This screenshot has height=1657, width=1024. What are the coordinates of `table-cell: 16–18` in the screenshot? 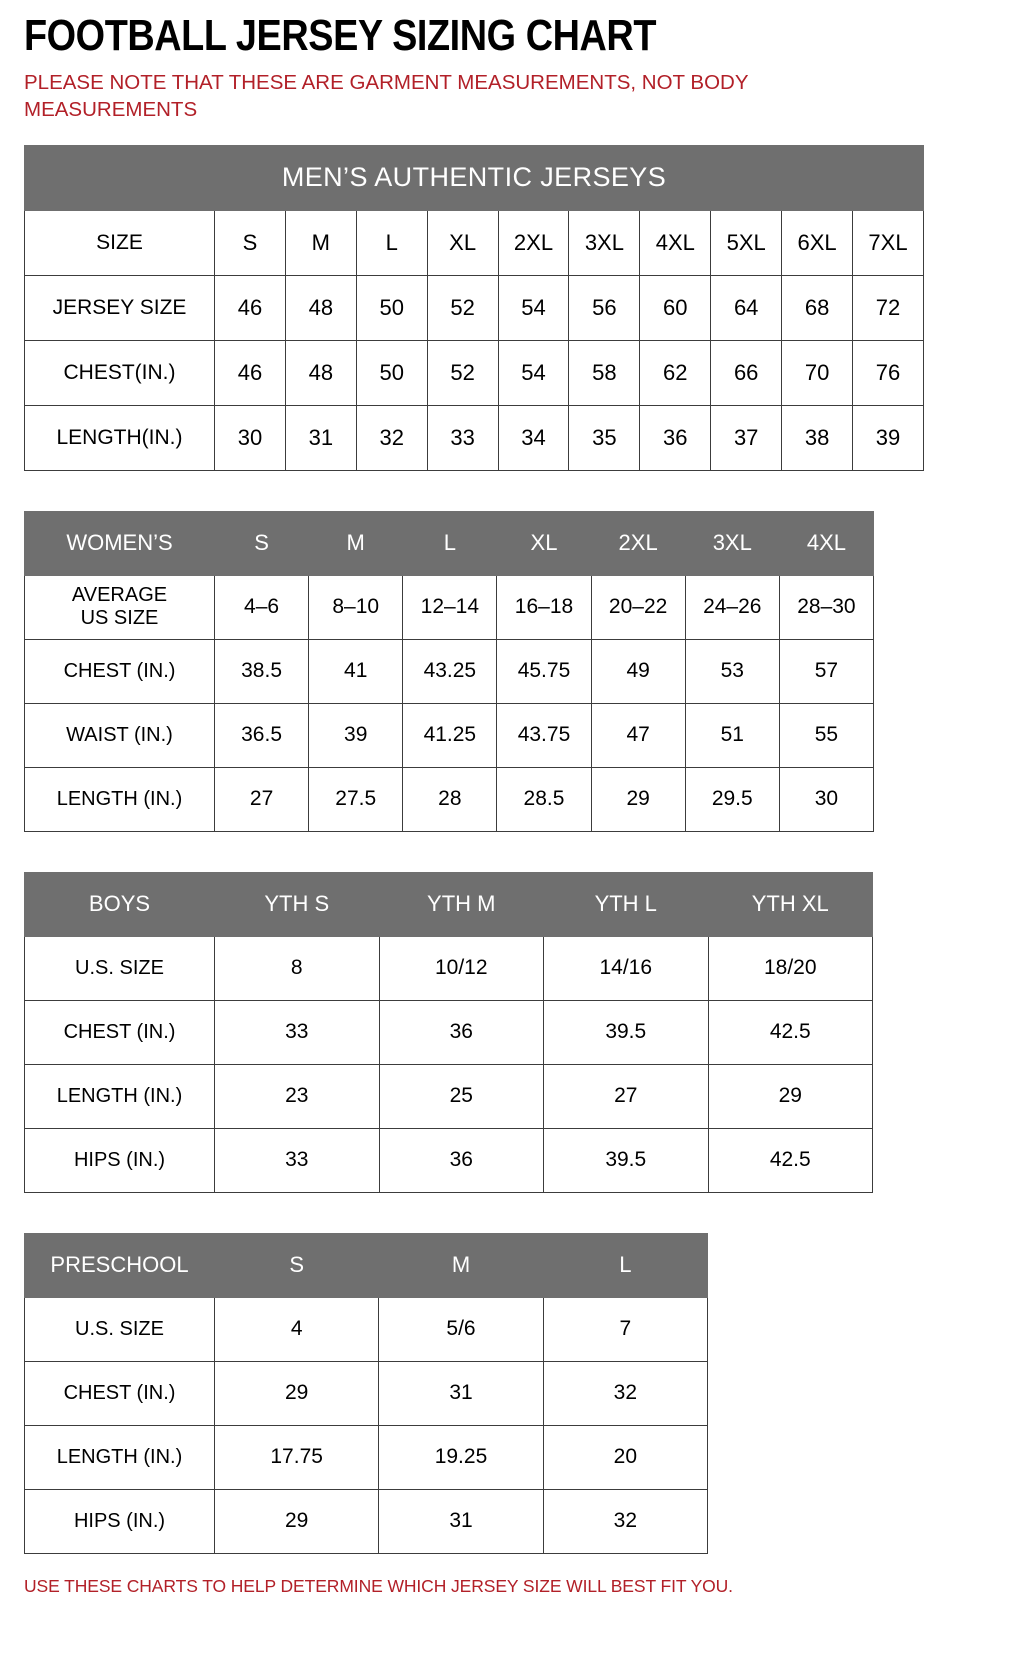 It's located at (544, 607).